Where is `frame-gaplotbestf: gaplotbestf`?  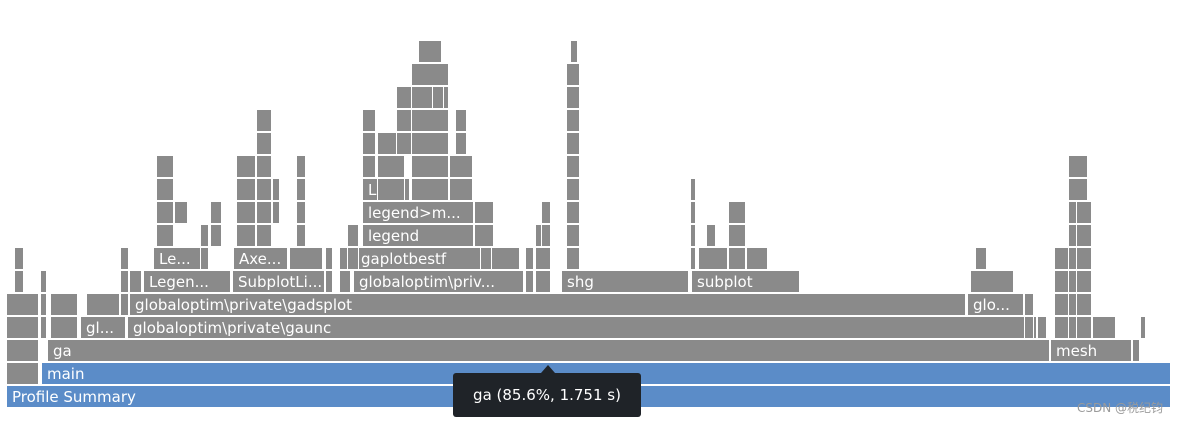 frame-gaplotbestf: gaplotbestf is located at coordinates (437, 258).